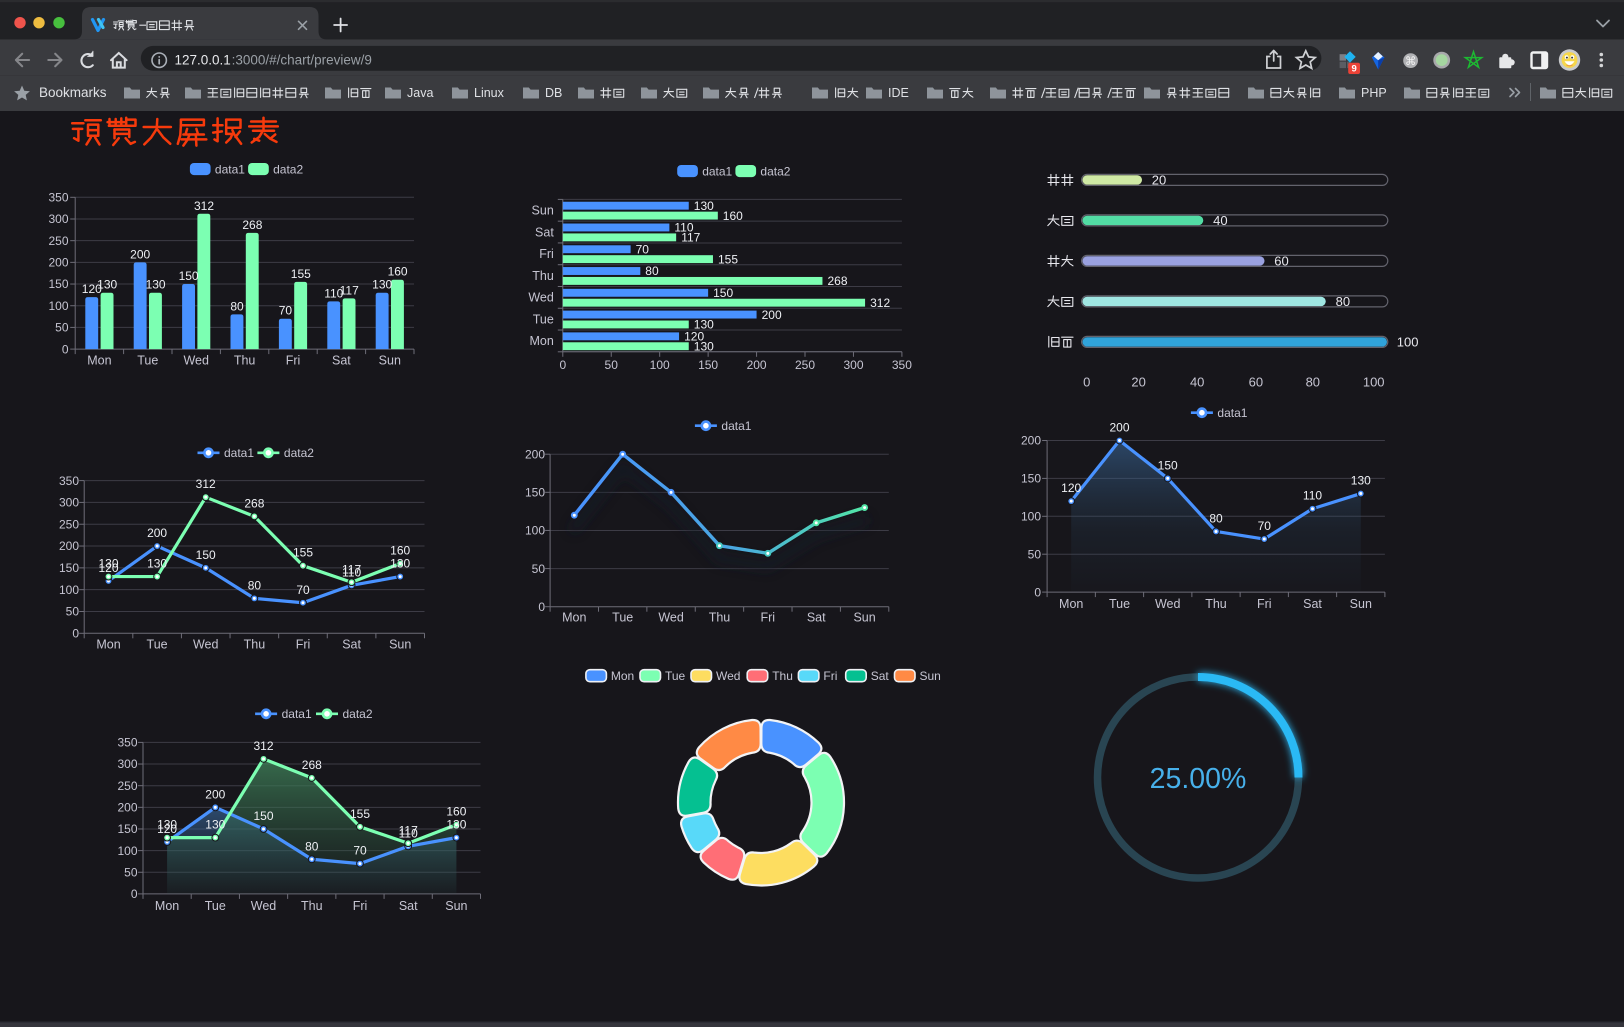 Image resolution: width=1624 pixels, height=1027 pixels. Describe the element at coordinates (1198, 779) in the screenshot. I see `svg-text: 25.00%` at that location.